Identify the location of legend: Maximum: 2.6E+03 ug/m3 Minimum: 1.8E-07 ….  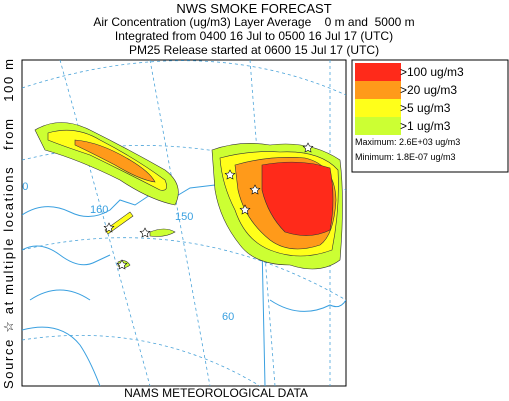
(430, 116).